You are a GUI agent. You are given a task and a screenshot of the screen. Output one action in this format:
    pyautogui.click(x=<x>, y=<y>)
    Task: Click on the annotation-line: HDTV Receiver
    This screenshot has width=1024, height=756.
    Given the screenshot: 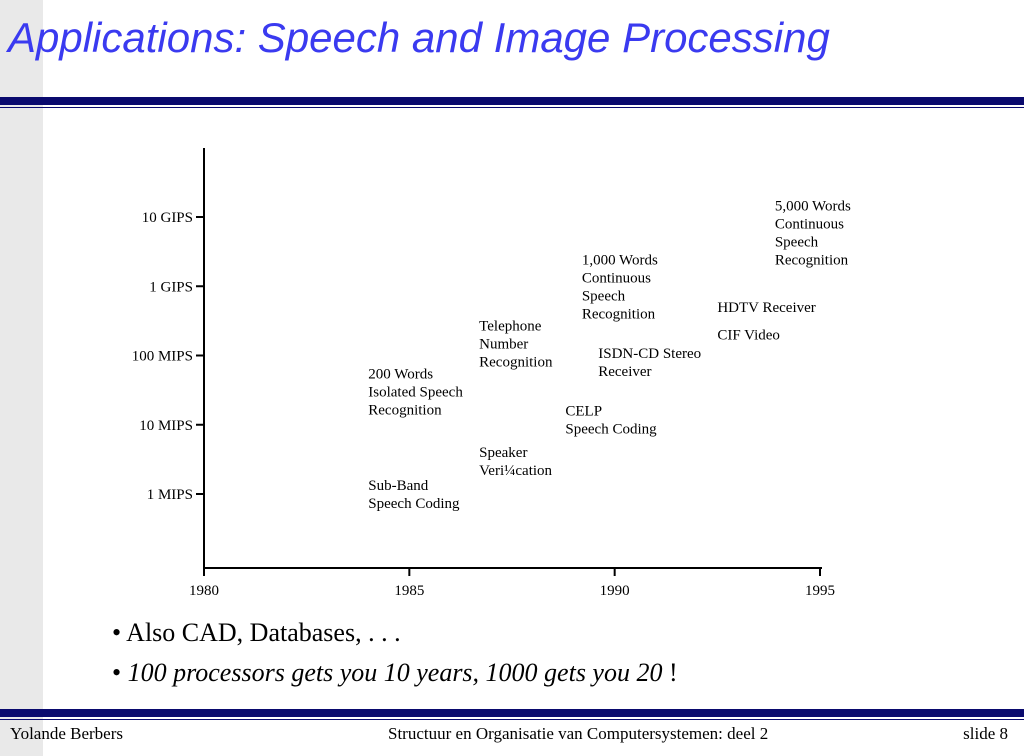 What is the action you would take?
    pyautogui.click(x=766, y=308)
    